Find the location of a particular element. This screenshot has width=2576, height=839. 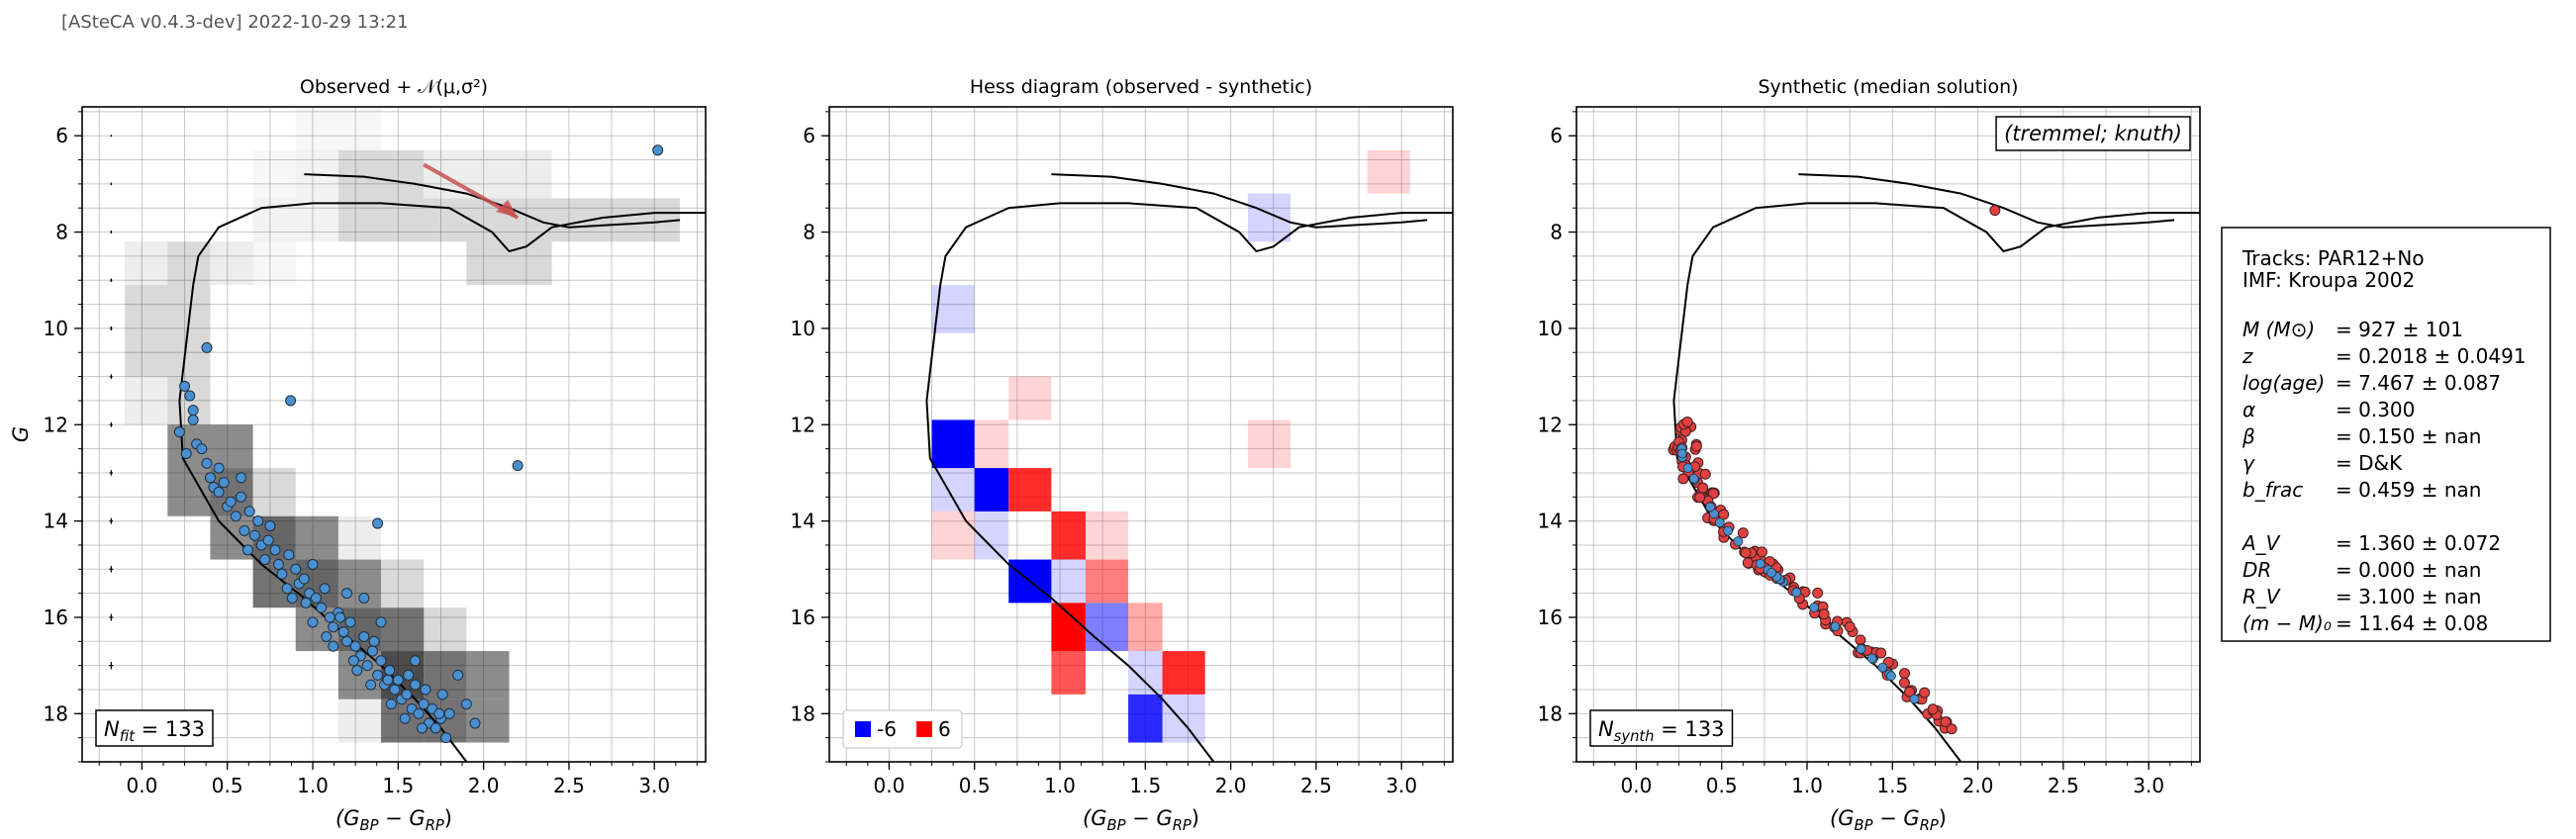

y-tick-label: 14 is located at coordinates (803, 522).